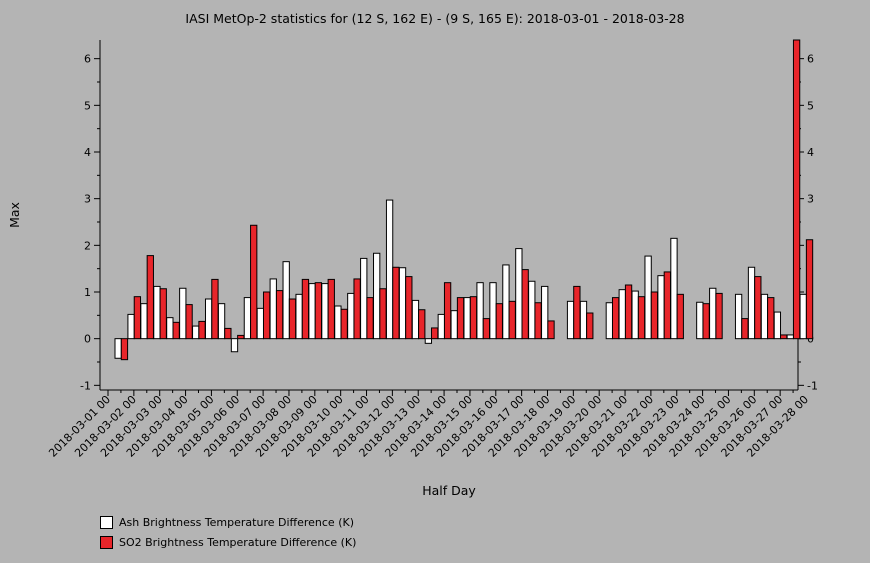 The image size is (870, 563). What do you see at coordinates (810, 199) in the screenshot?
I see `y-tick-label-right: 3` at bounding box center [810, 199].